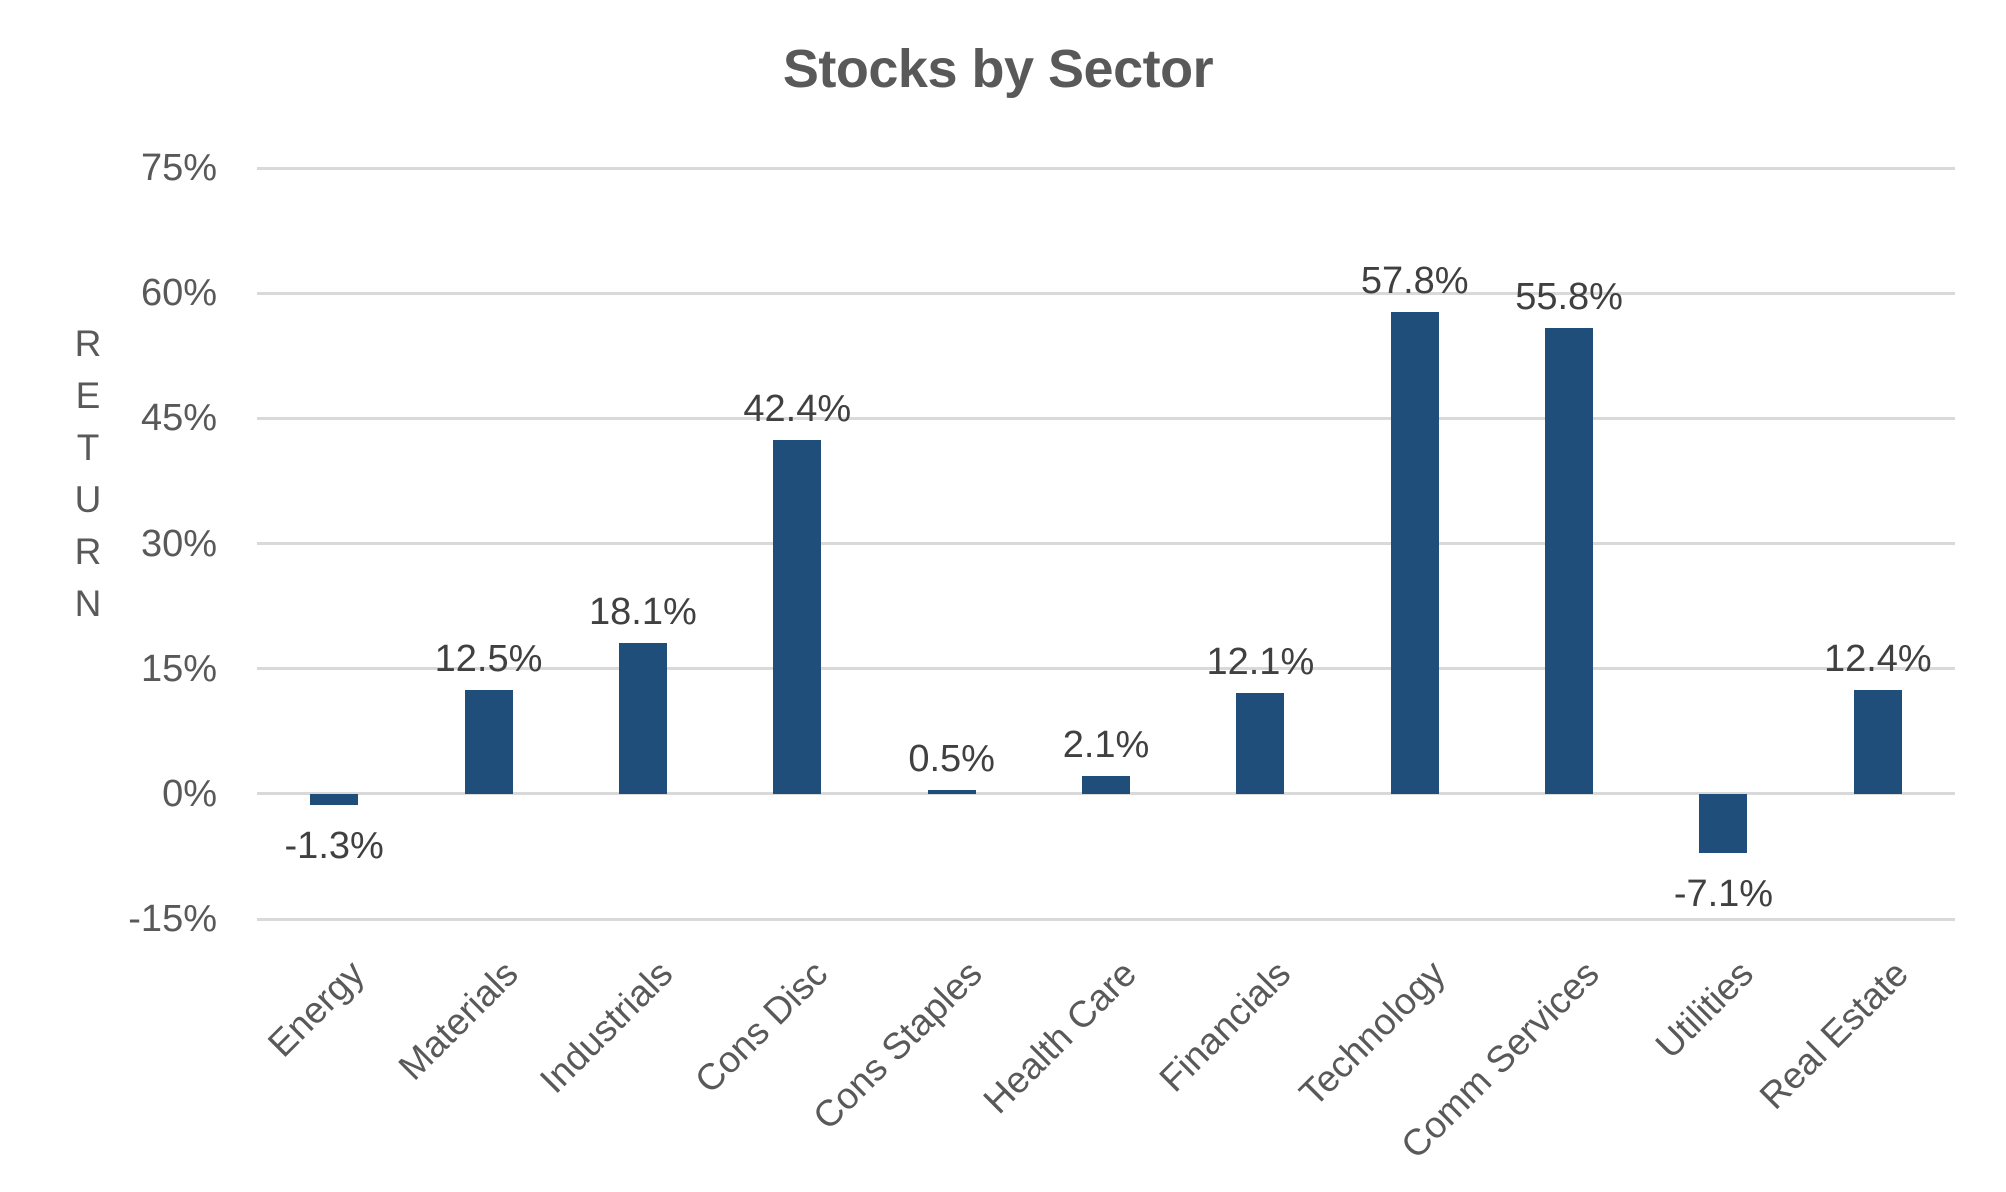  I want to click on y-axis-title-letter: N, so click(88, 603).